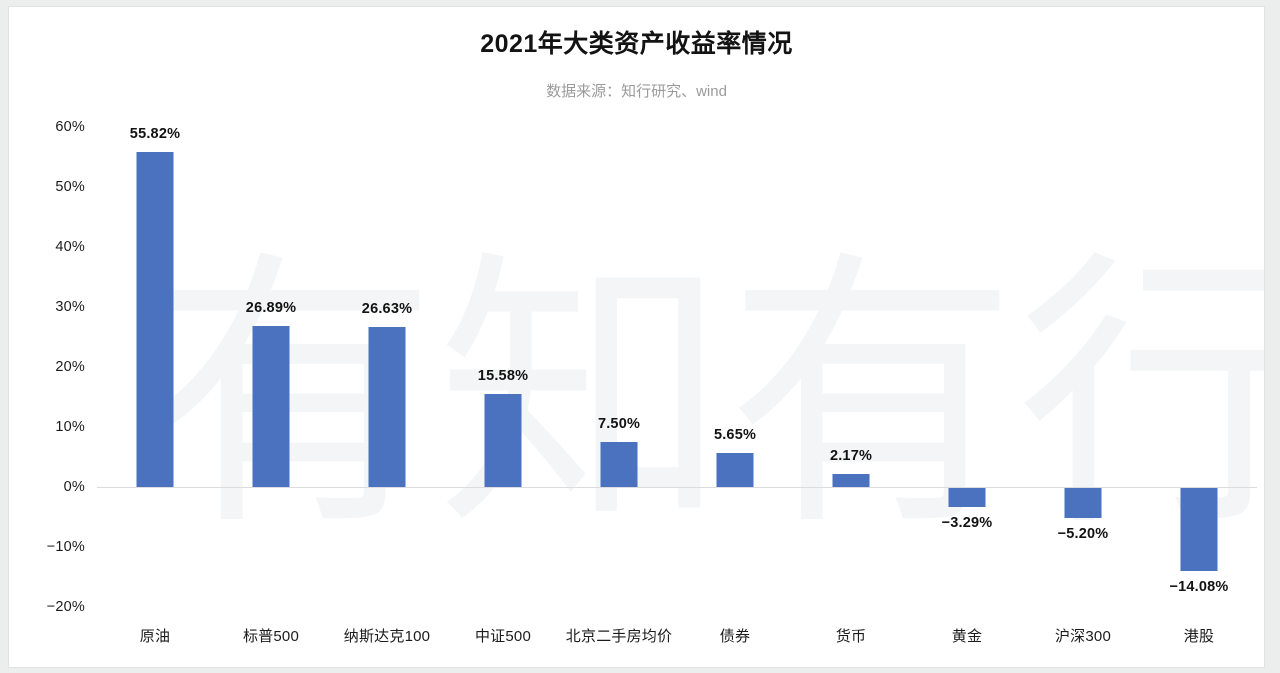  I want to click on bar-value-label: −3.29%, so click(967, 522).